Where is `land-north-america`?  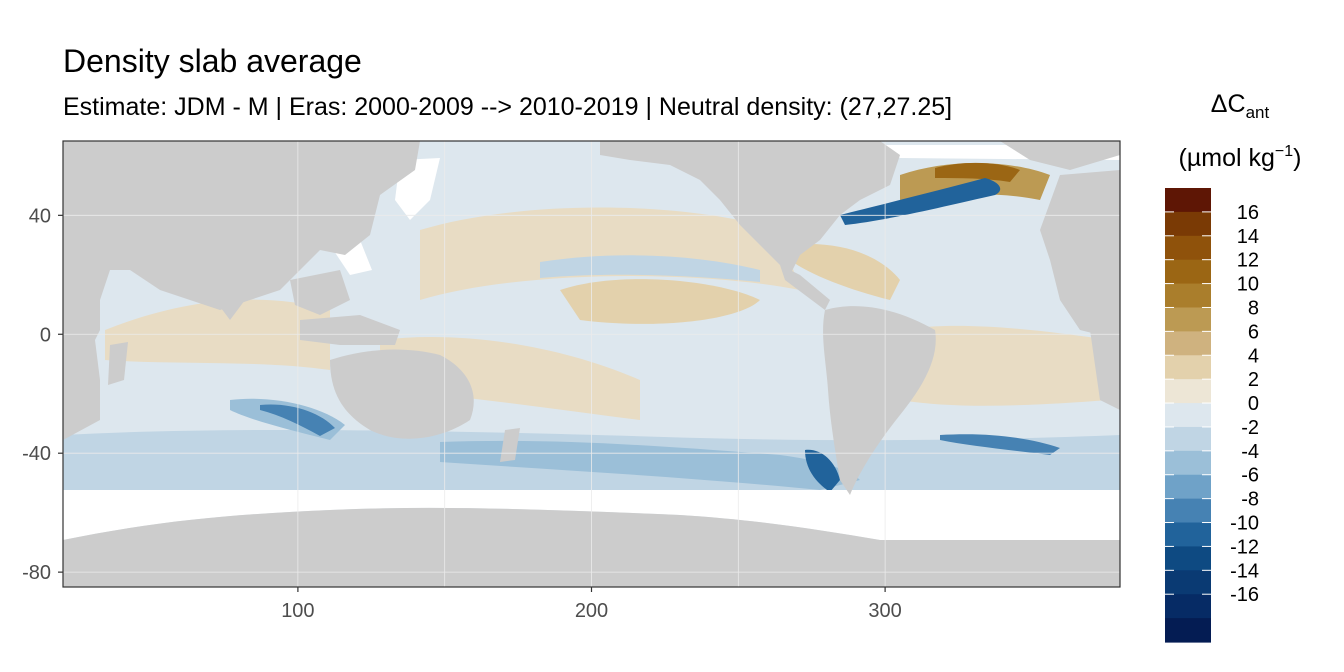 land-north-america is located at coordinates (750, 208).